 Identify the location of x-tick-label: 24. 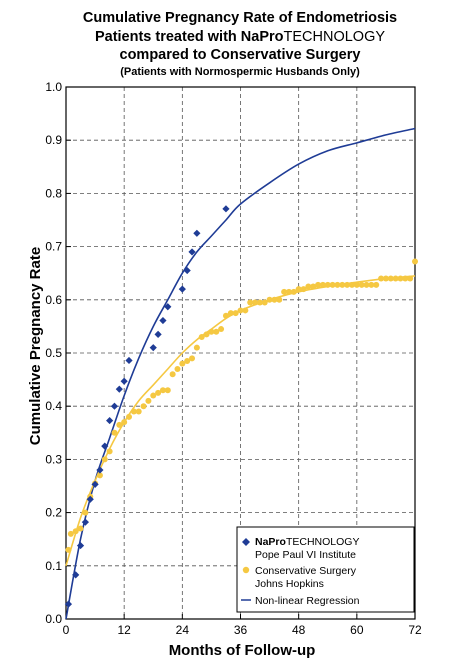
(183, 630).